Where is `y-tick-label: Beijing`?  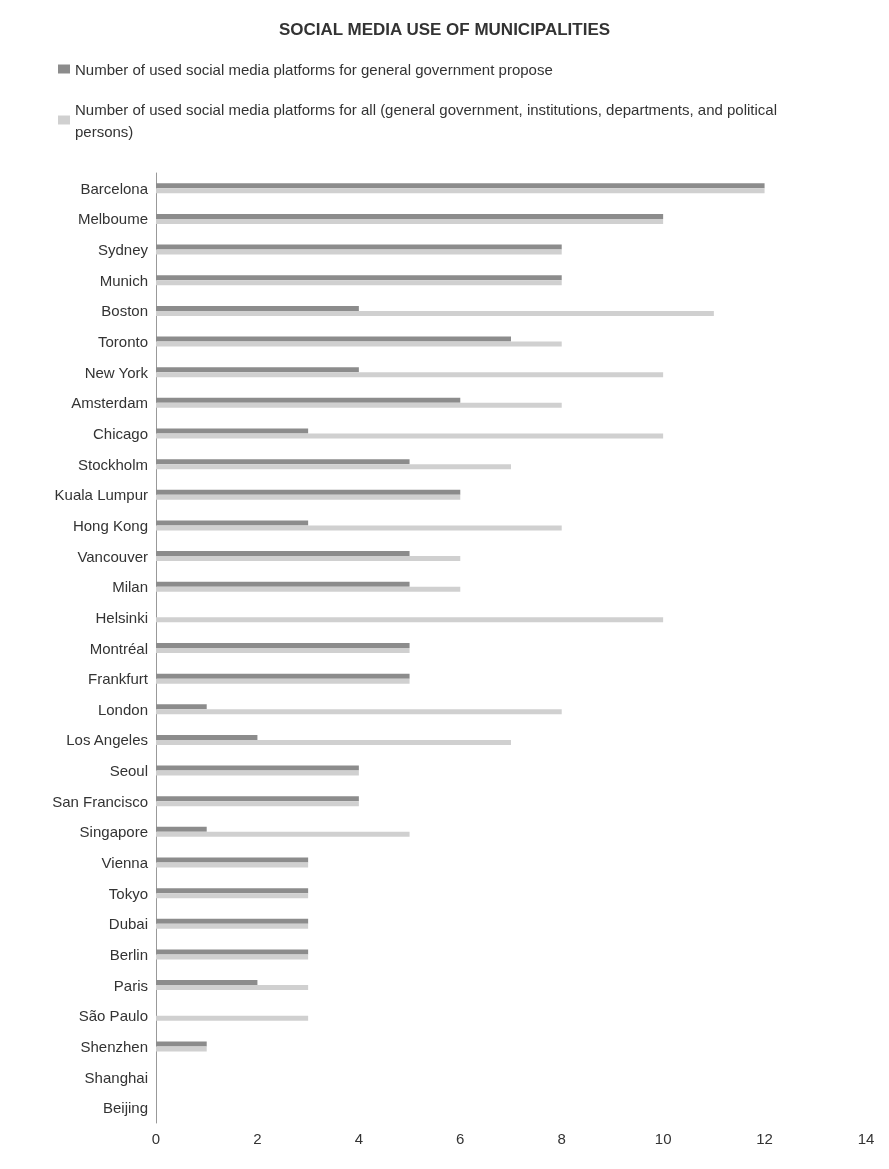
y-tick-label: Beijing is located at coordinates (125, 1108).